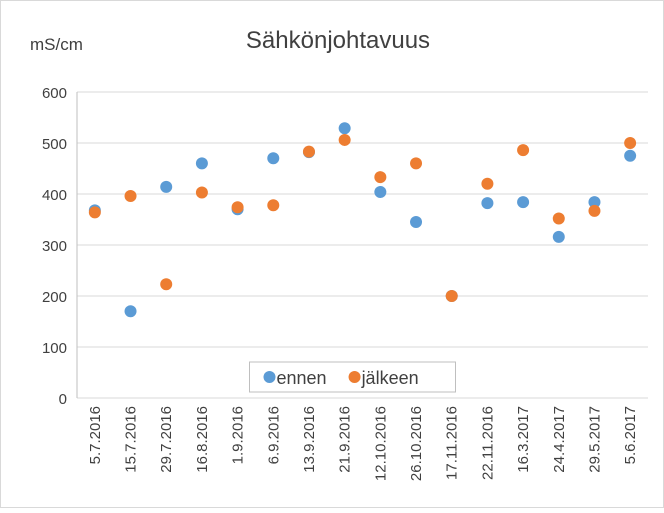 Image resolution: width=664 pixels, height=513 pixels. What do you see at coordinates (559, 439) in the screenshot?
I see `x-tick-label: 24.4.2017` at bounding box center [559, 439].